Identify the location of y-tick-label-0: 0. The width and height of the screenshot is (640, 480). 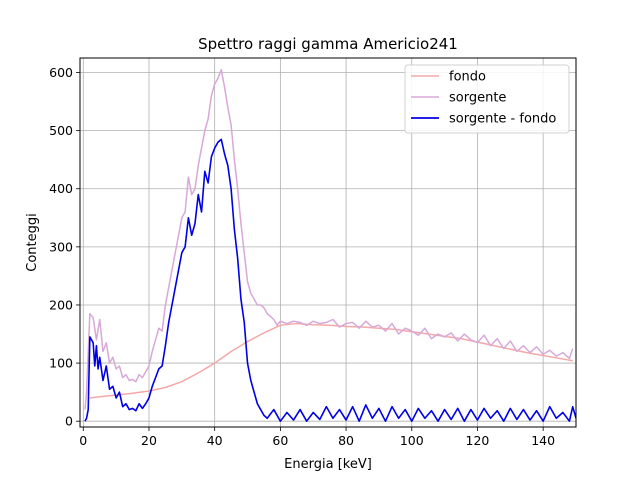
(69, 421).